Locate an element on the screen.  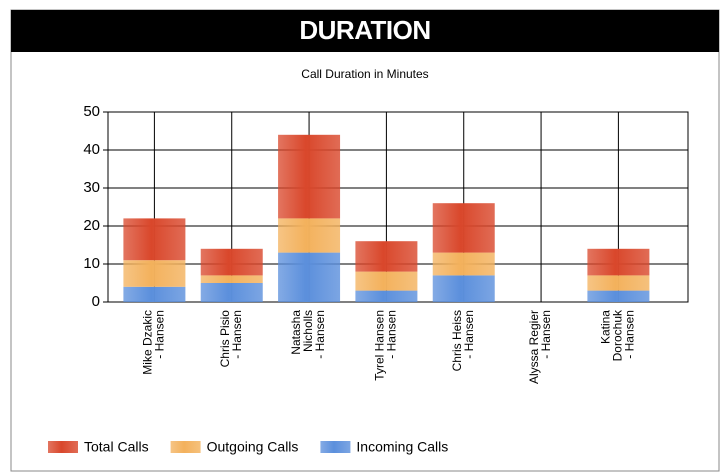
x-tick-label: Alyssa Regier is located at coordinates (534, 347).